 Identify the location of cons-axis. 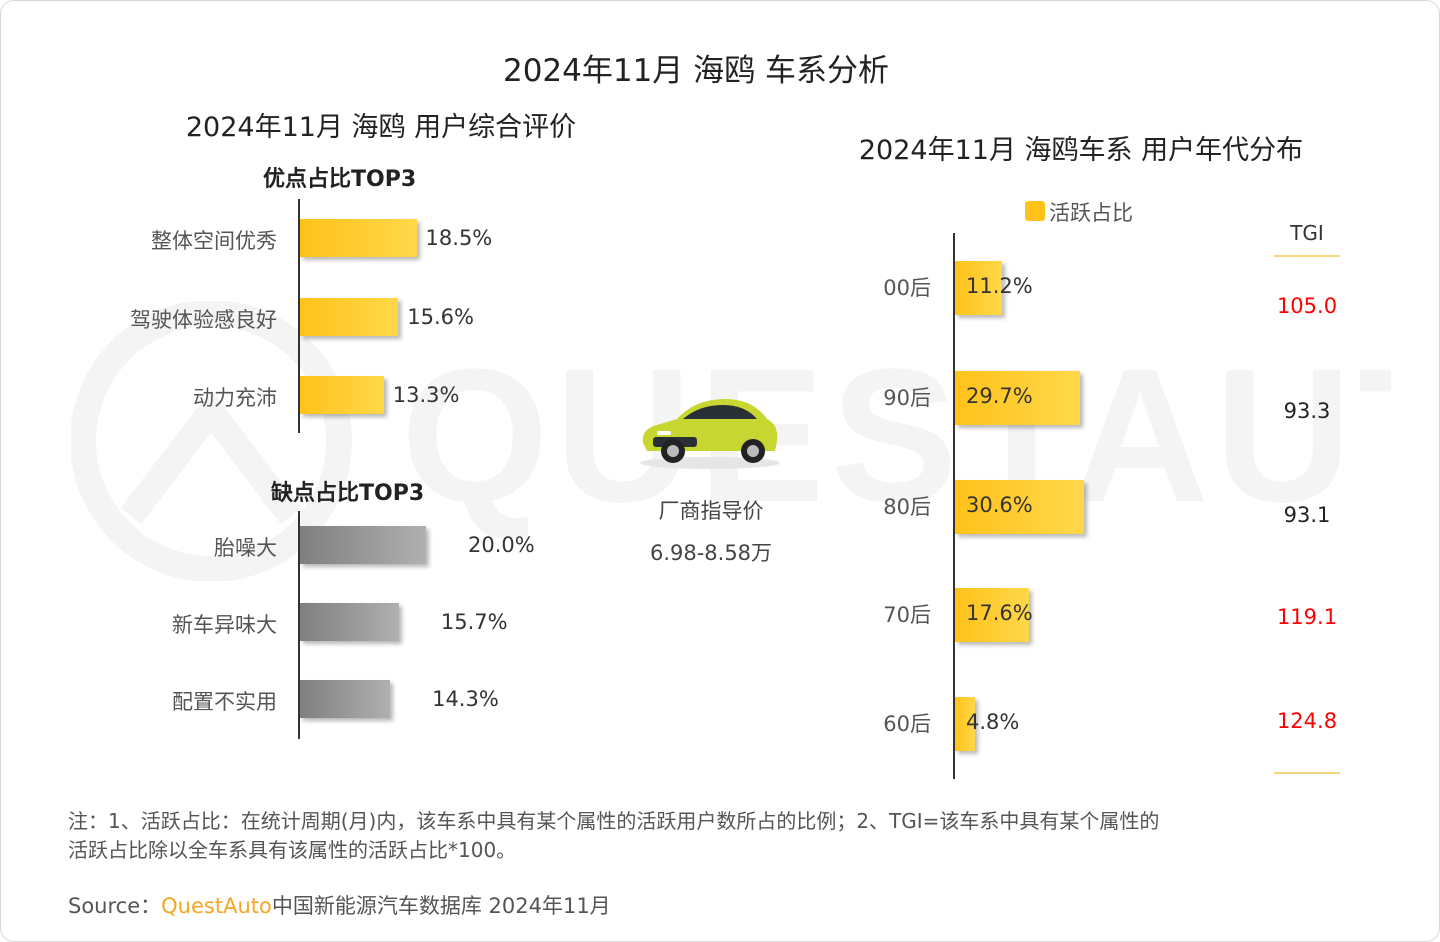
(299, 625).